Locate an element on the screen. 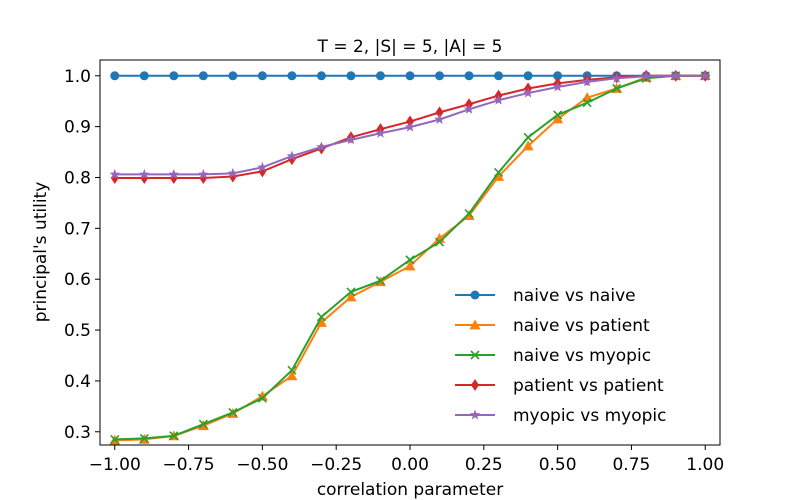  x-tick-label: 0.00 is located at coordinates (410, 465).